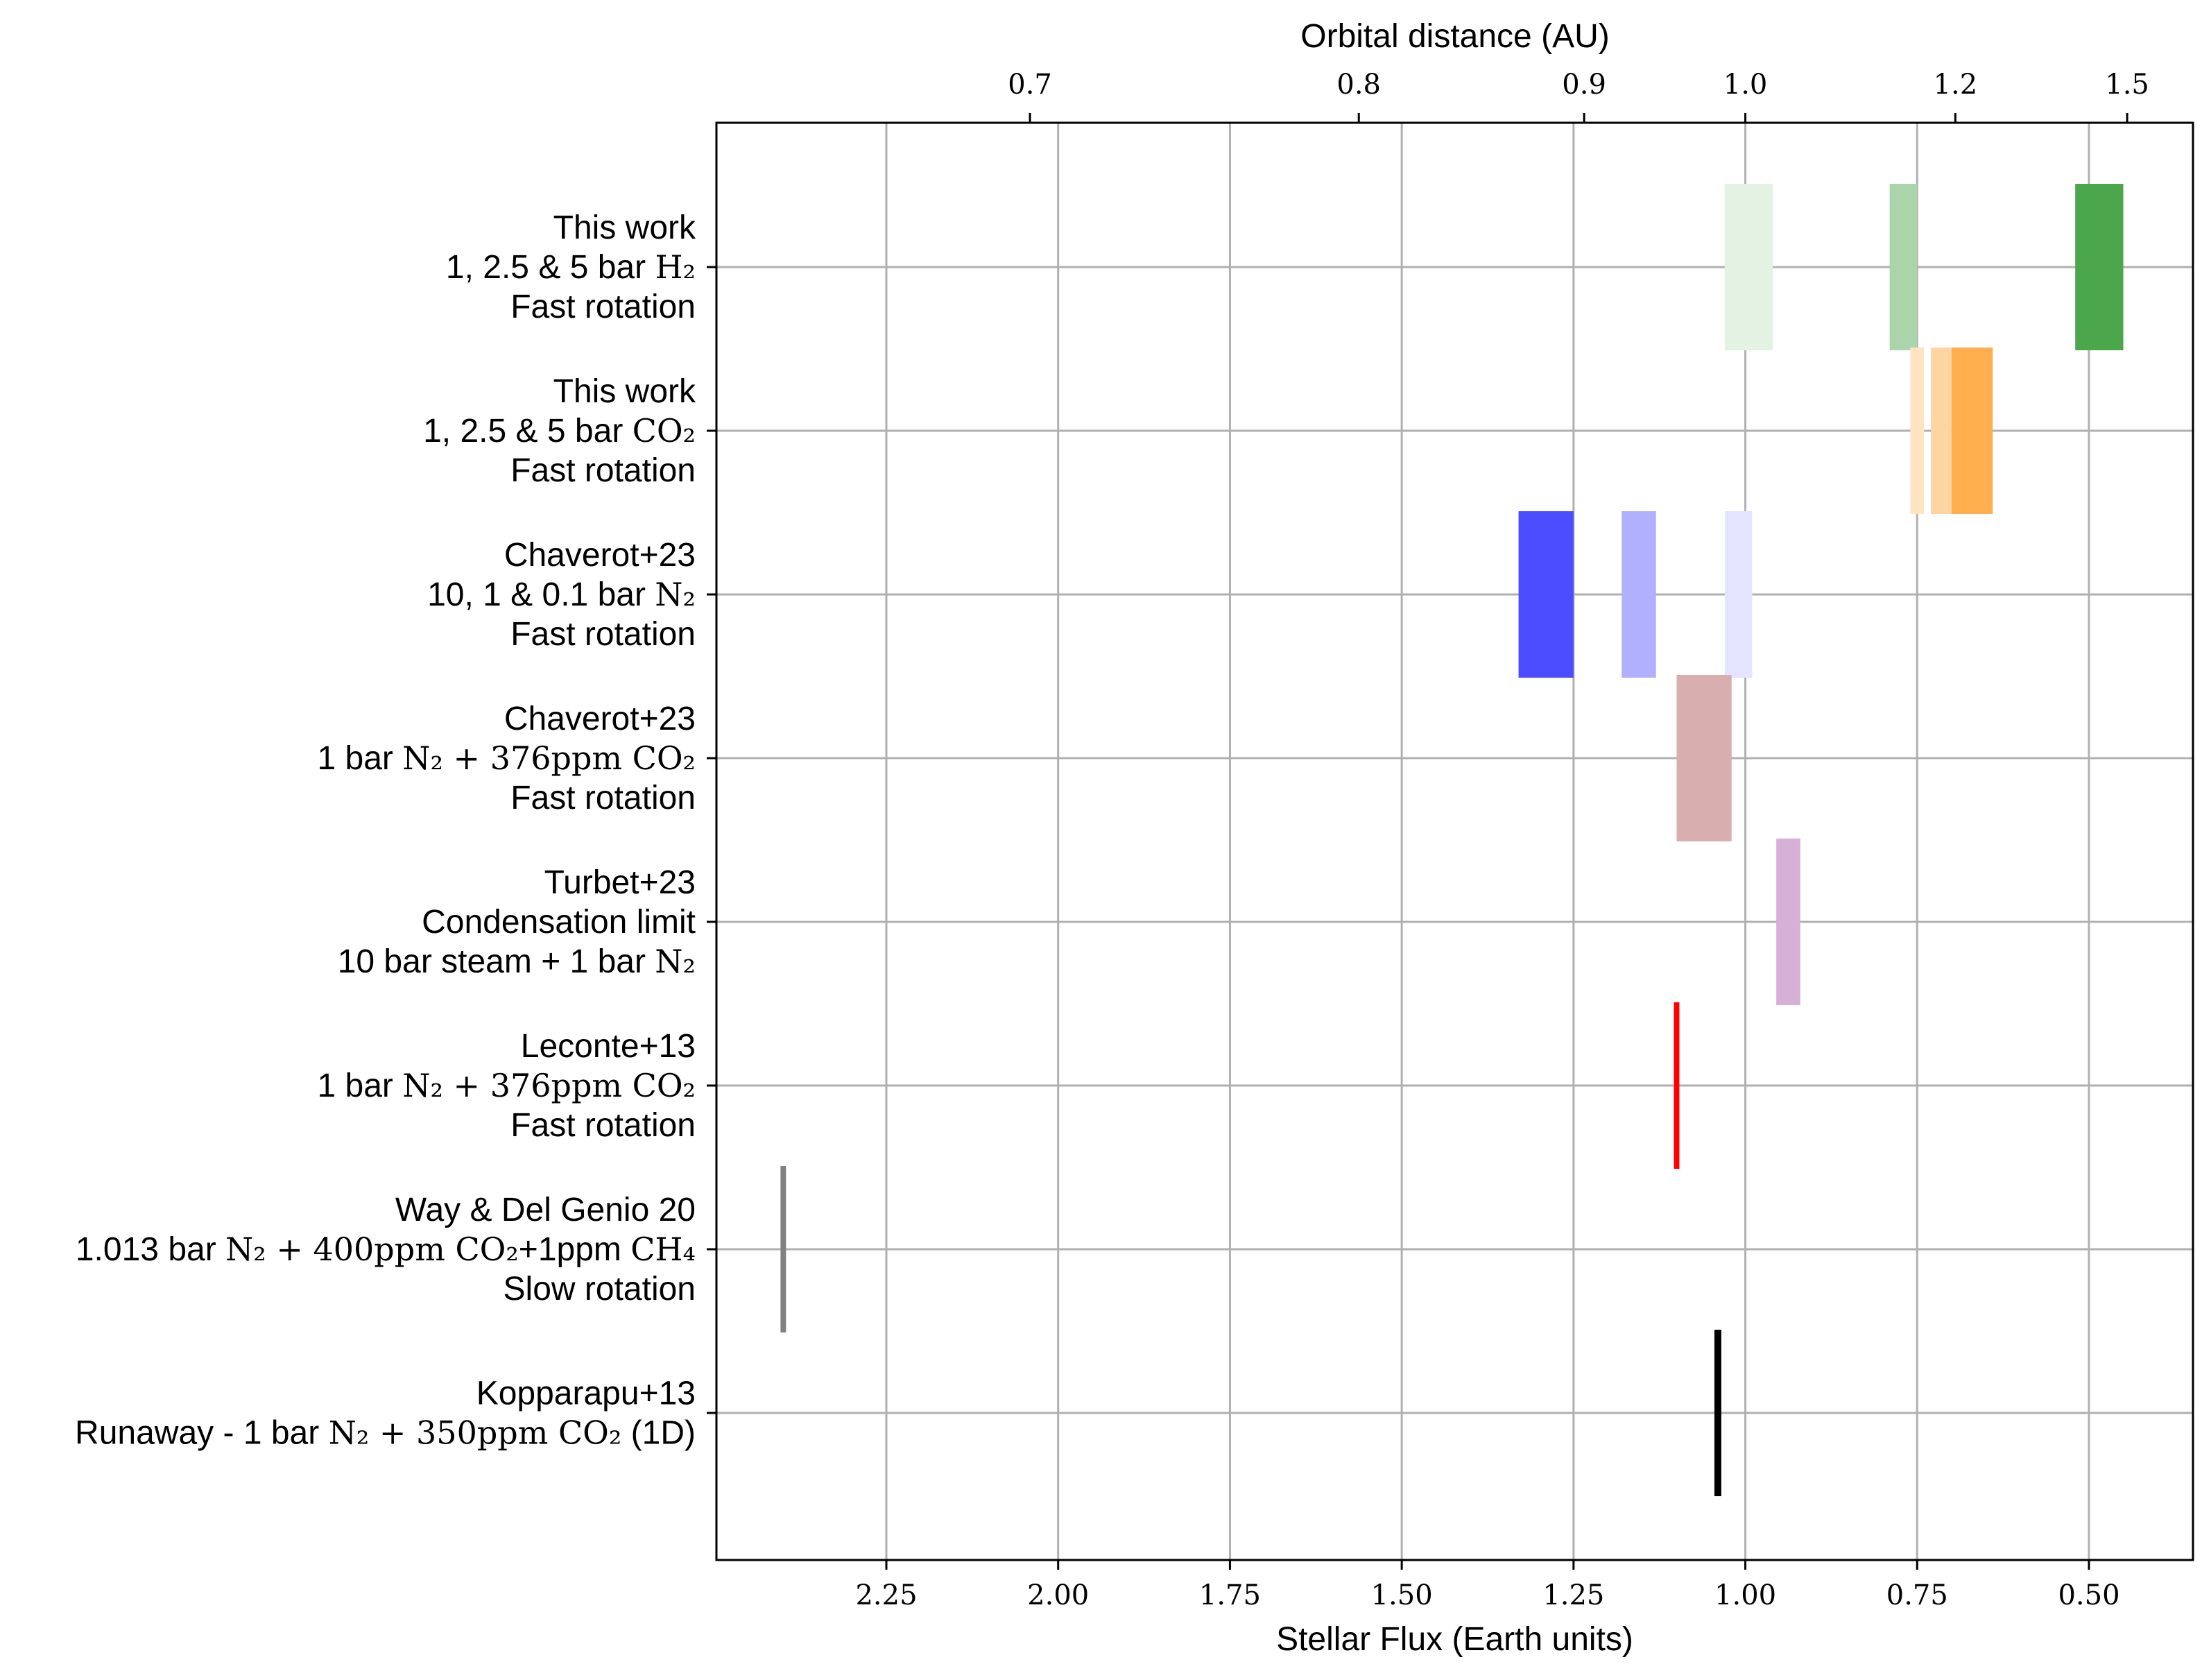 The image size is (2202, 1680). Describe the element at coordinates (1058, 1595) in the screenshot. I see `x-tick-label: 2.00` at that location.